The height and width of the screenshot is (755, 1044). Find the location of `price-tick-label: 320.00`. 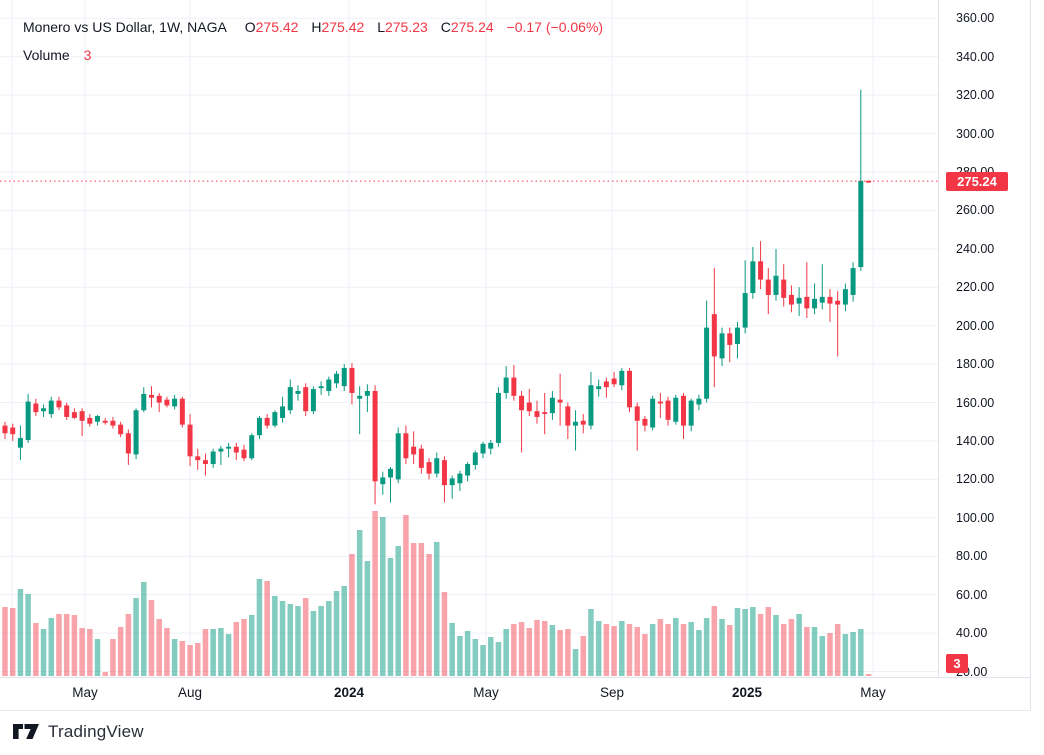

price-tick-label: 320.00 is located at coordinates (975, 95).